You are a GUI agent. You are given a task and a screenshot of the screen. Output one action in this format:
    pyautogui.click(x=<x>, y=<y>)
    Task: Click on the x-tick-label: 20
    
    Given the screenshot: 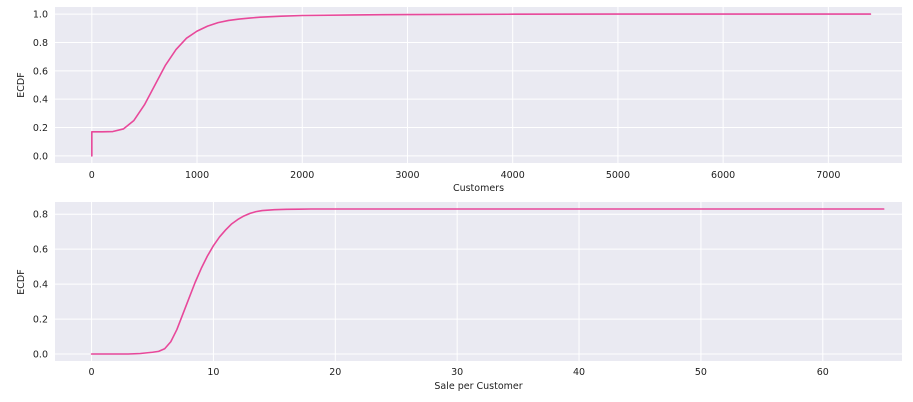 What is the action you would take?
    pyautogui.click(x=335, y=372)
    